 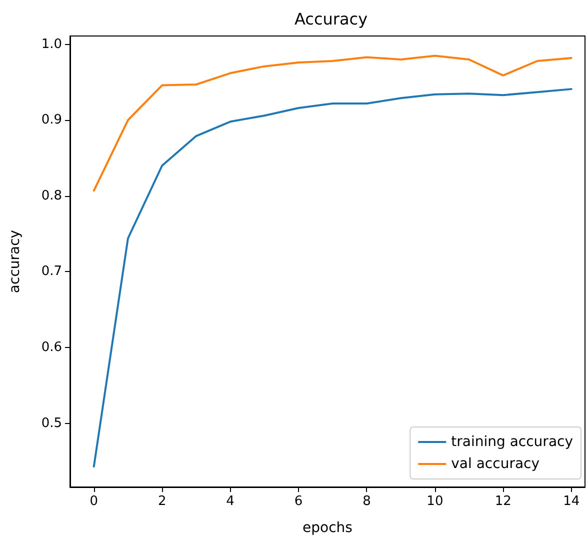 What do you see at coordinates (331, 19) in the screenshot?
I see `chart-title: Accuracy` at bounding box center [331, 19].